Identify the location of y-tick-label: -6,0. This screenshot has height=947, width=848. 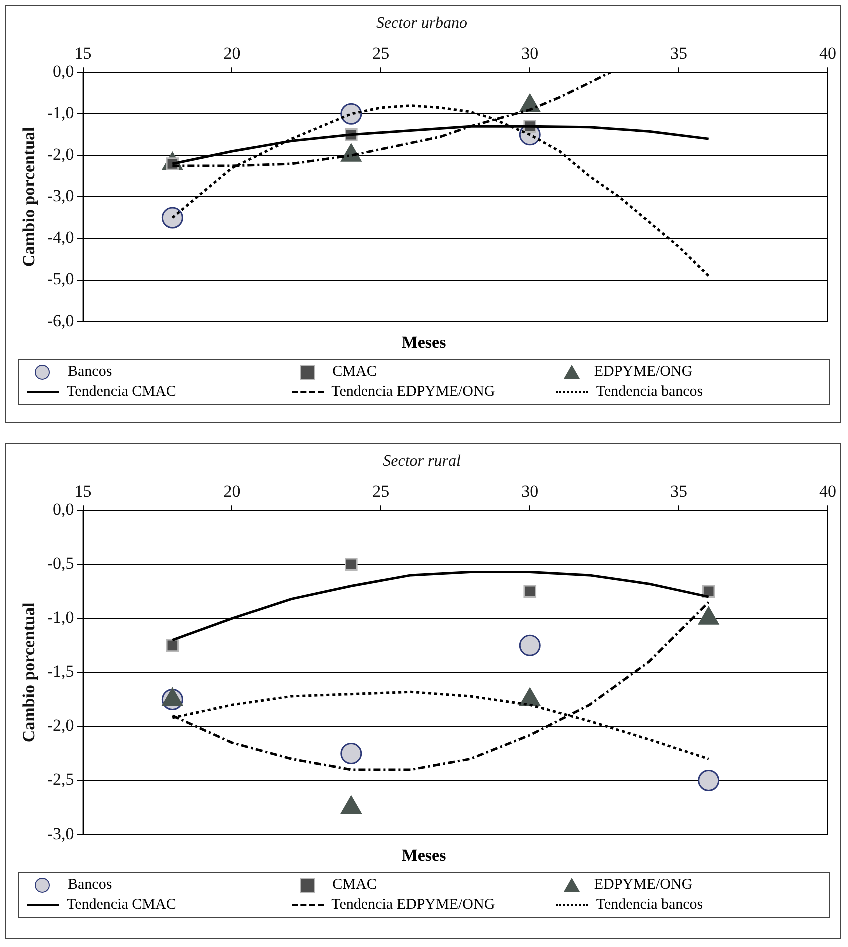
(60, 320).